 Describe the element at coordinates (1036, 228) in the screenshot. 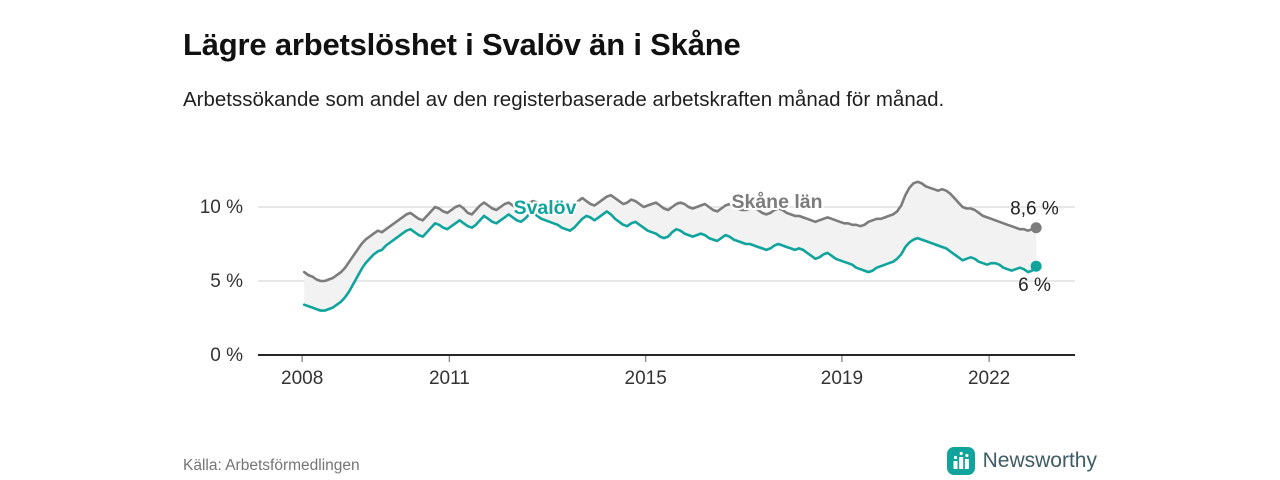

I see `end-dot-skane-lan` at that location.